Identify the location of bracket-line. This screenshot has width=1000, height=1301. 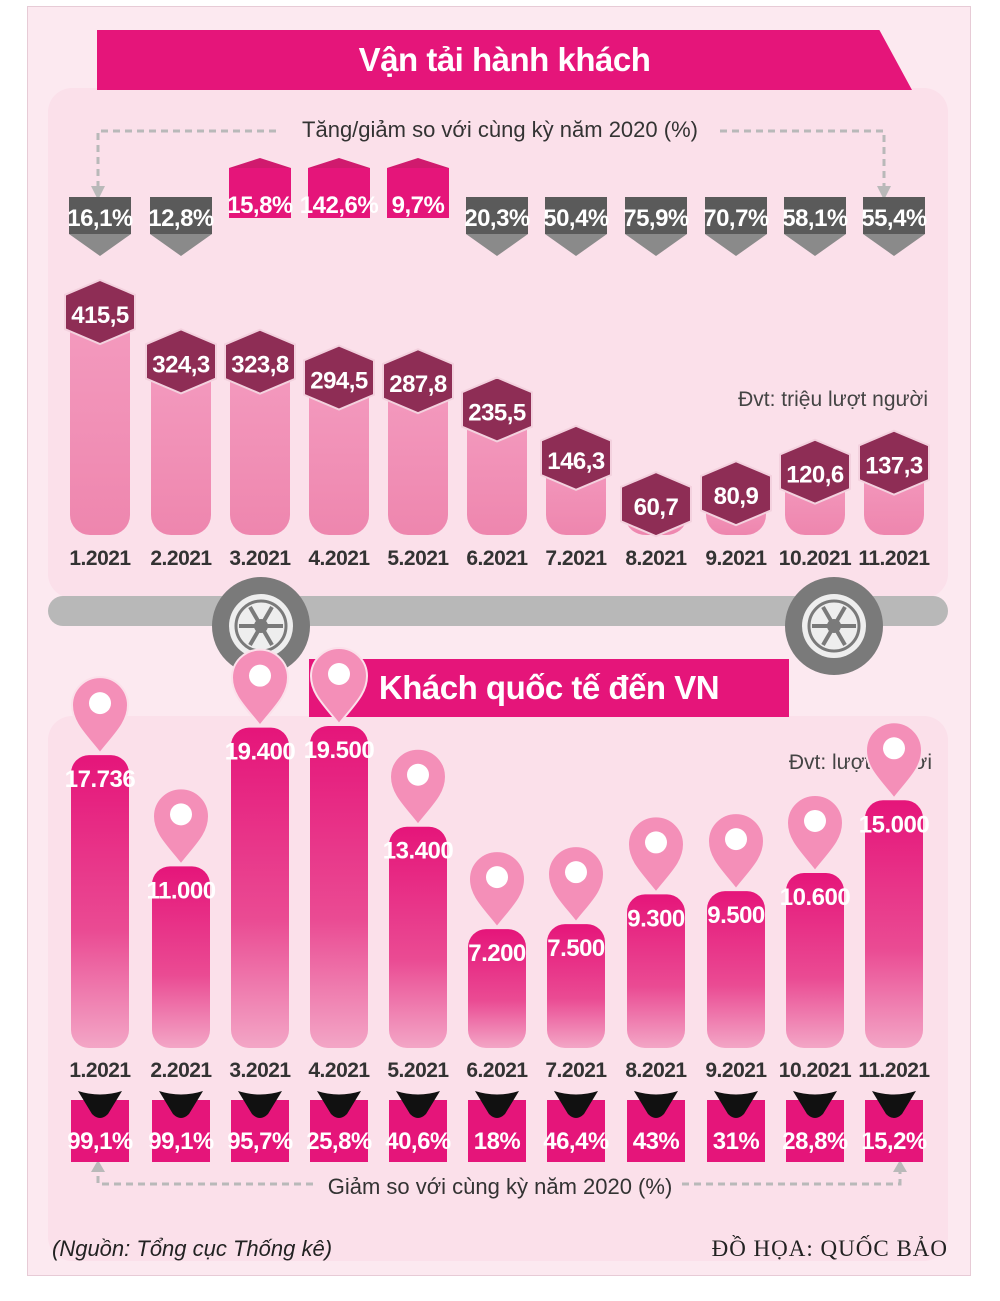
(491, 164).